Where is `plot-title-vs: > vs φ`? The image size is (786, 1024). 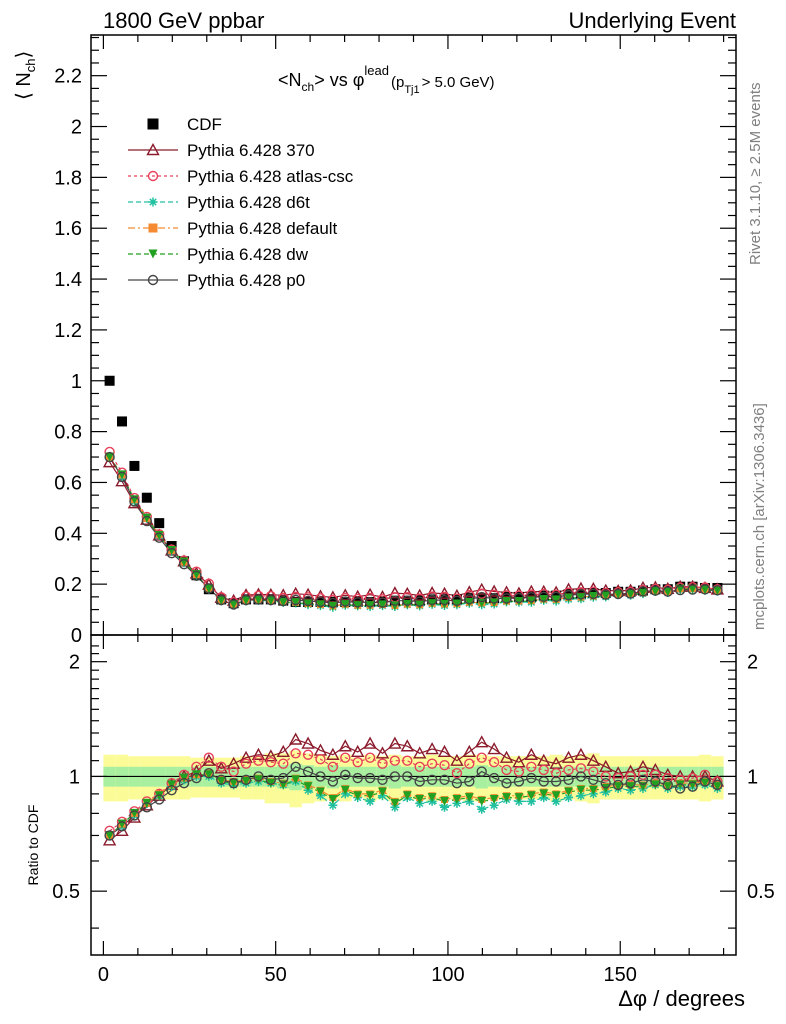
plot-title-vs: > vs φ is located at coordinates (339, 80).